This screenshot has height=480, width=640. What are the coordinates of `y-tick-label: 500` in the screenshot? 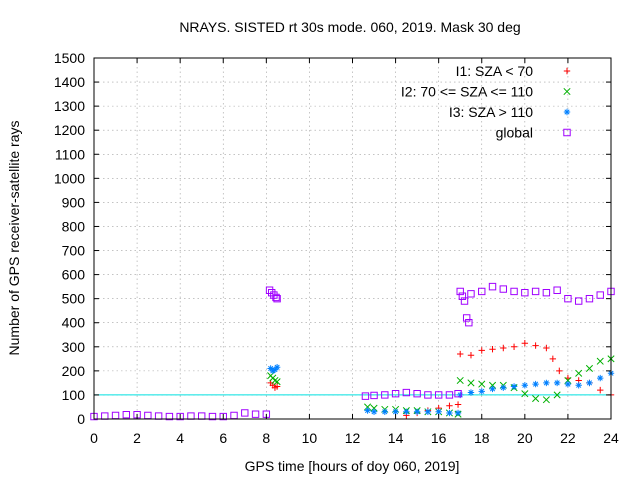 It's located at (74, 299).